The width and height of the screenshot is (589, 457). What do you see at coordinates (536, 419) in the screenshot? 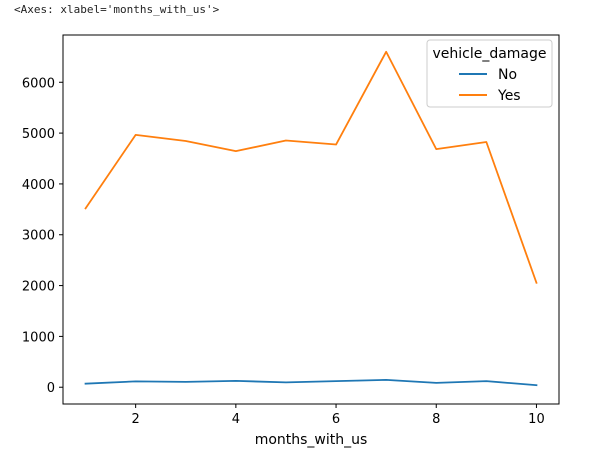
I see `x-tick-label: 10` at bounding box center [536, 419].